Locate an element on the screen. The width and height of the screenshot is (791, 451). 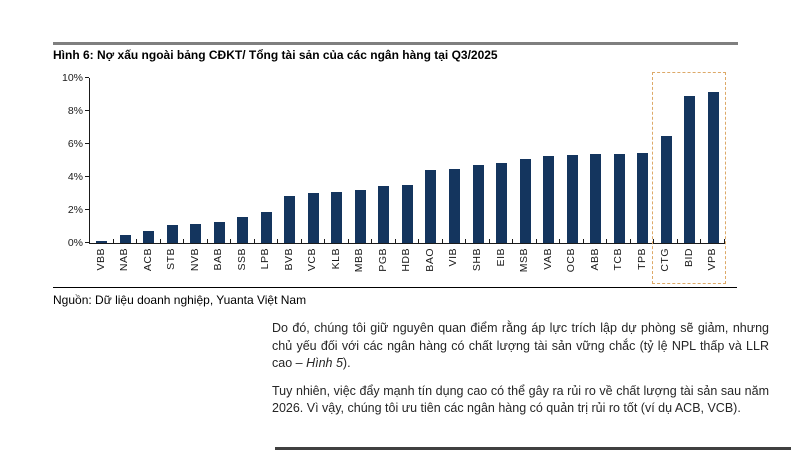
x-label-cell: MBB is located at coordinates (360, 266).